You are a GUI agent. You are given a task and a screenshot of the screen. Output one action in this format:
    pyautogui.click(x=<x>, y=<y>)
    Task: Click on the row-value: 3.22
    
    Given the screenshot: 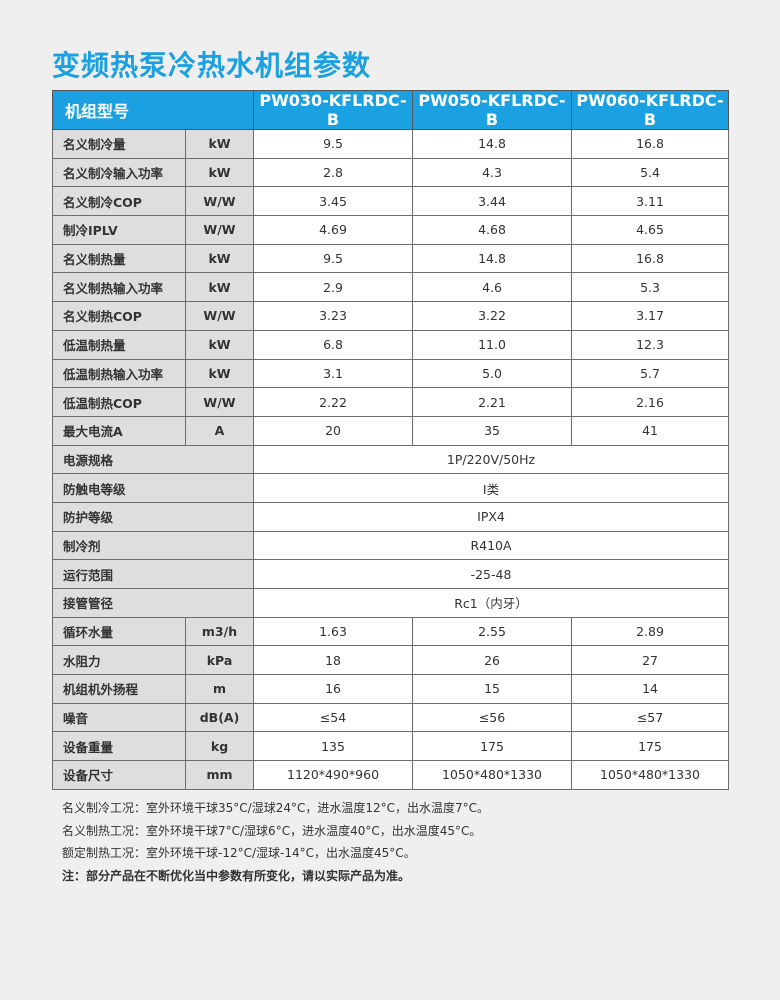 What is the action you would take?
    pyautogui.click(x=492, y=316)
    